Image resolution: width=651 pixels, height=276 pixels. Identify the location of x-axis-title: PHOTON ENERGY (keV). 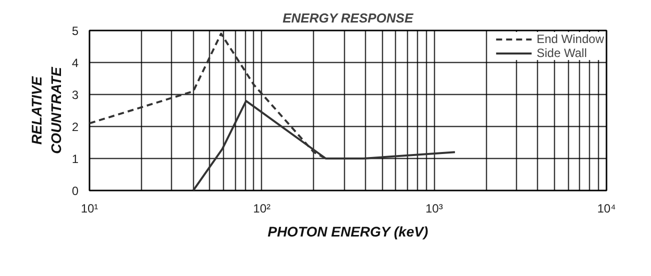
(348, 232).